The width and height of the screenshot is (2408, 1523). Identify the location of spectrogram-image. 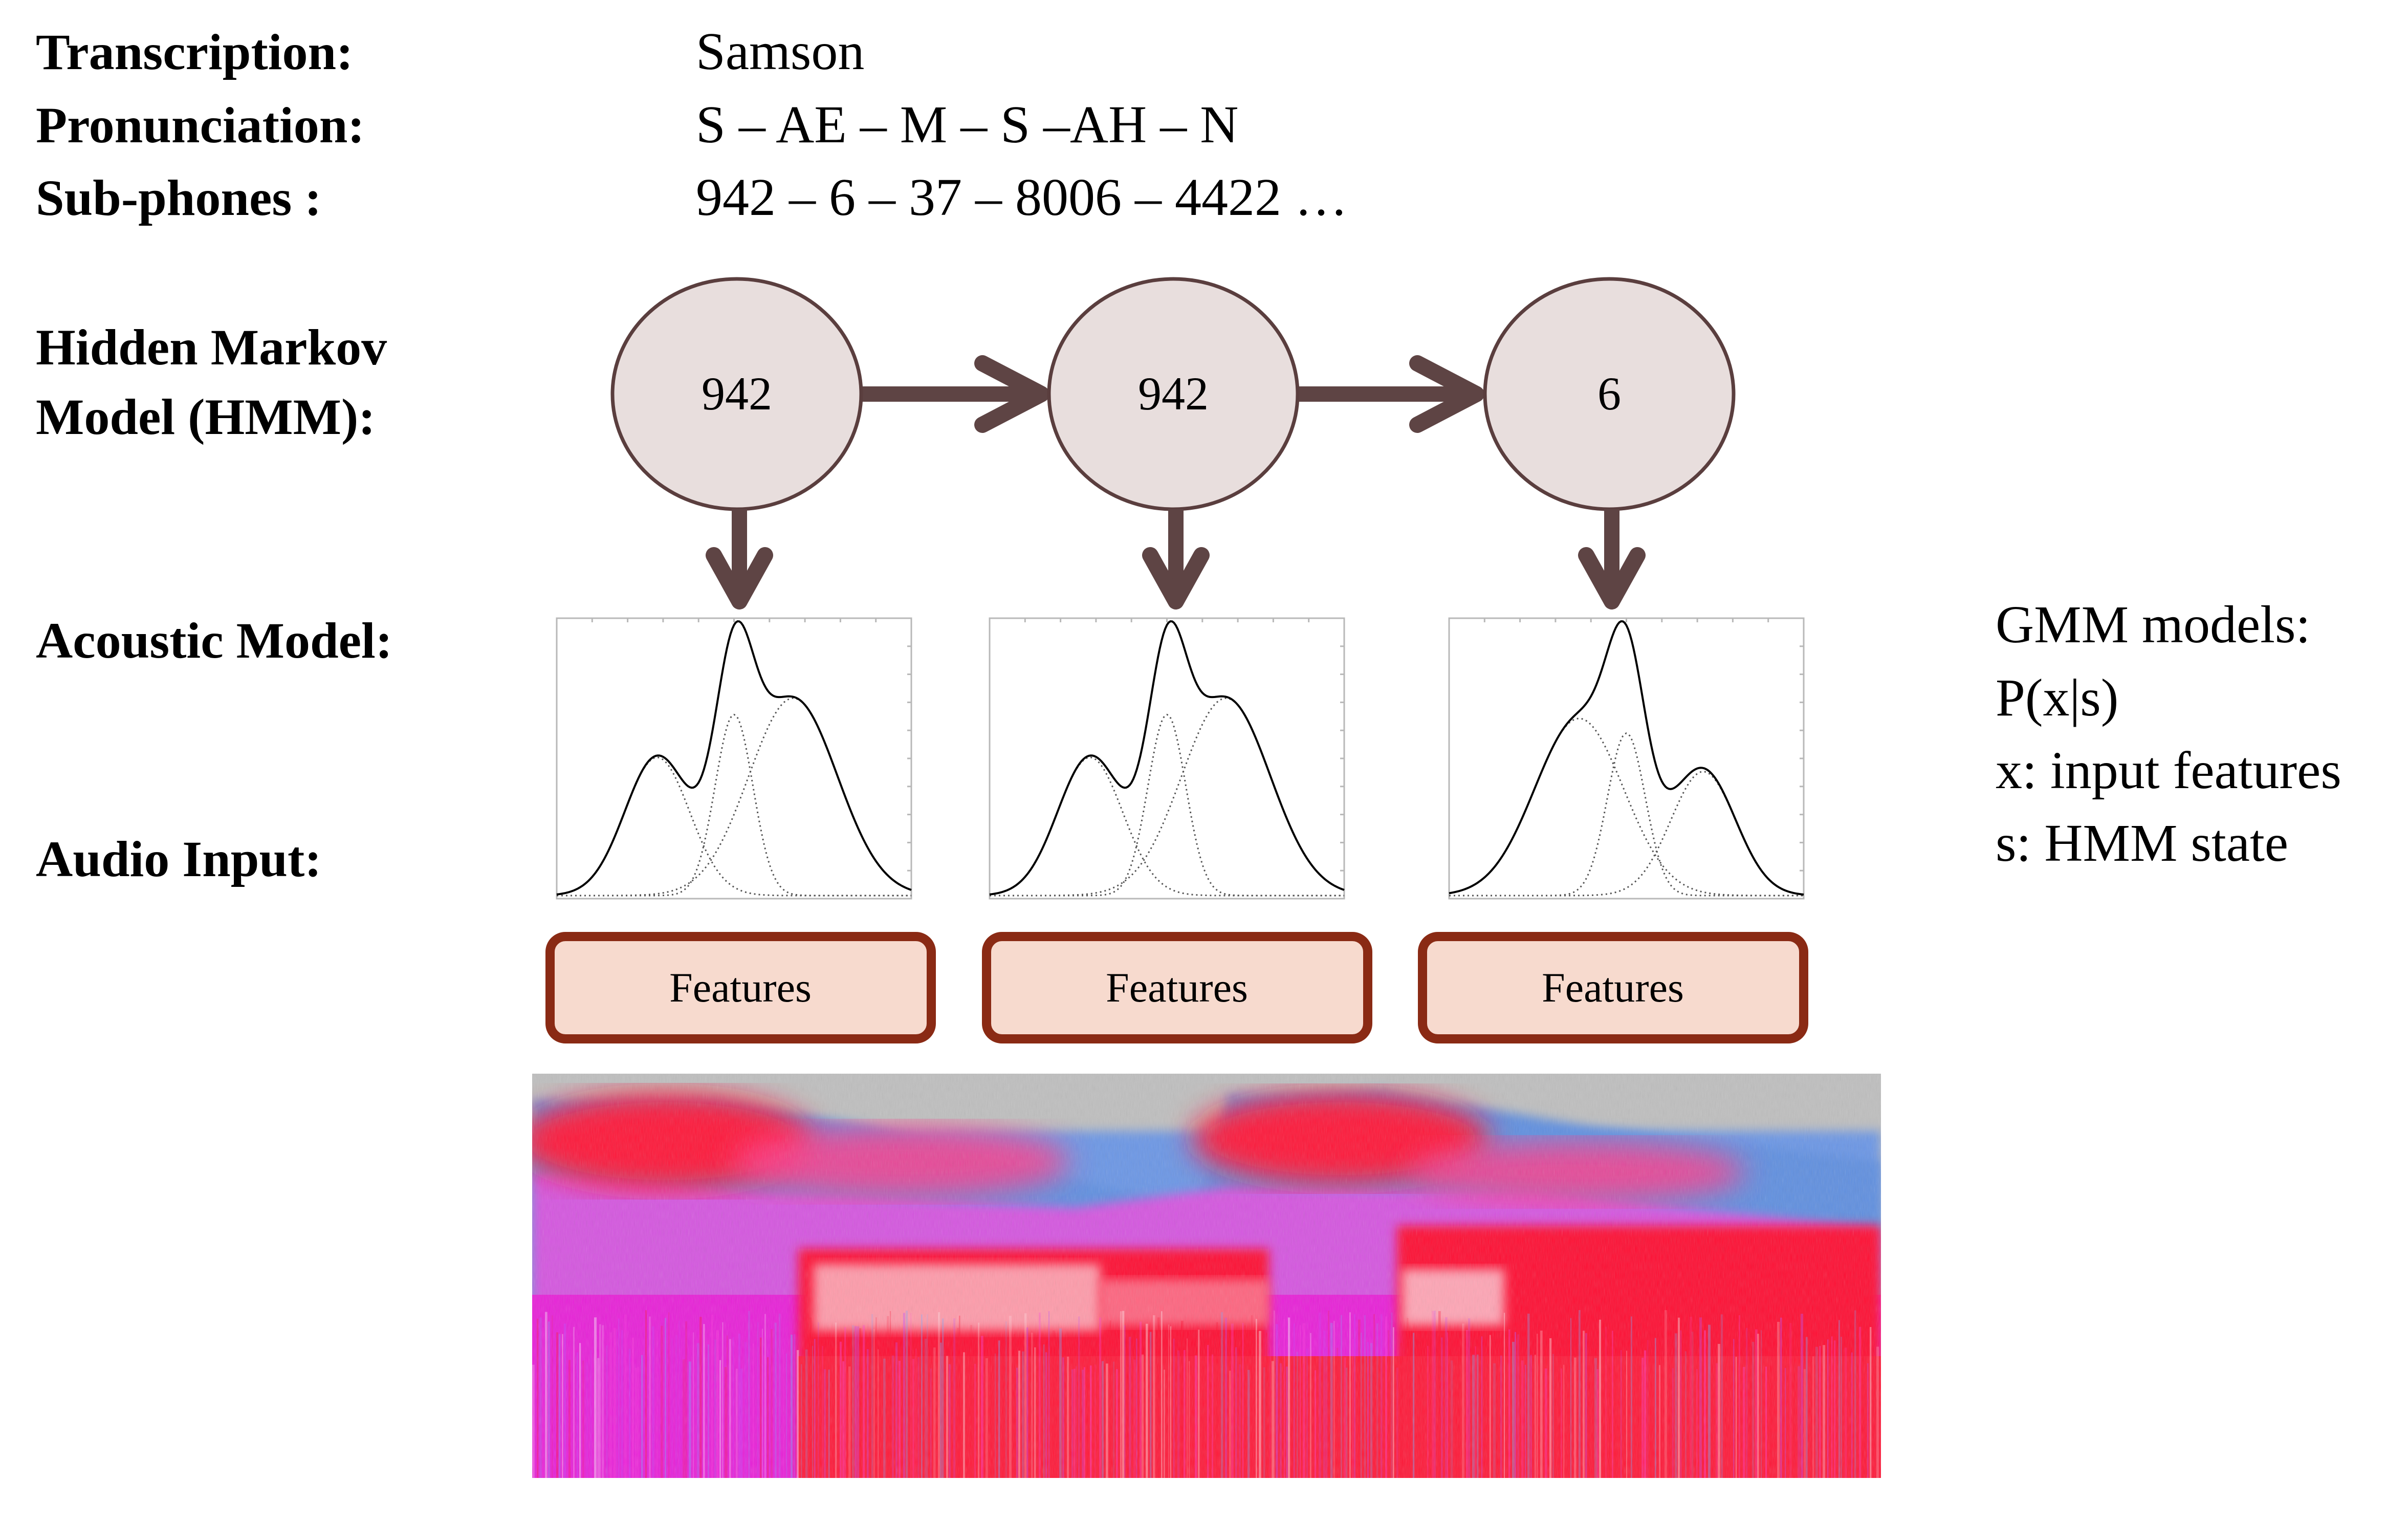
(1206, 1276).